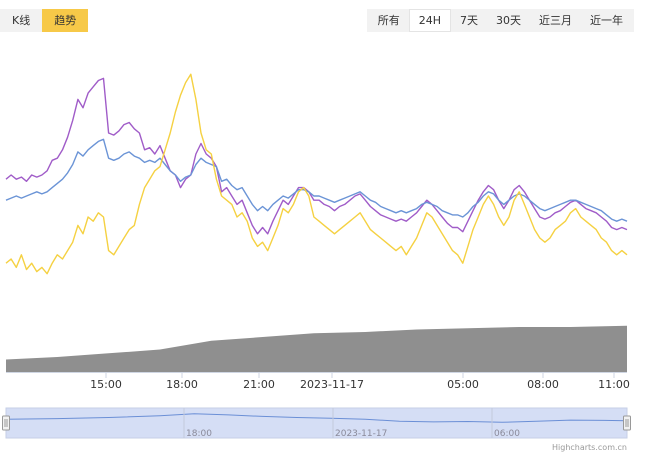 The height and width of the screenshot is (459, 650). Describe the element at coordinates (65, 20) in the screenshot. I see `tab-trend: 趋势` at that location.